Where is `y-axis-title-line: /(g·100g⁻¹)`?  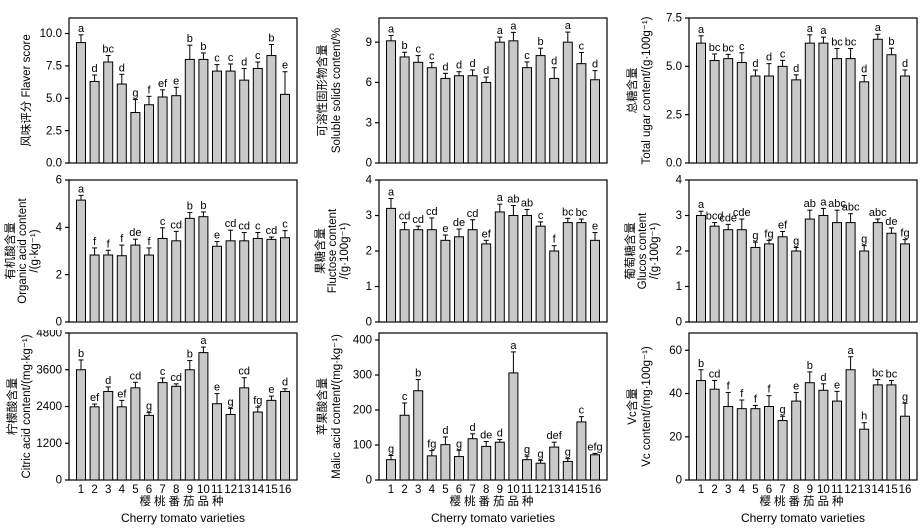 y-axis-title-line: /(g·100g⁻¹) is located at coordinates (345, 251).